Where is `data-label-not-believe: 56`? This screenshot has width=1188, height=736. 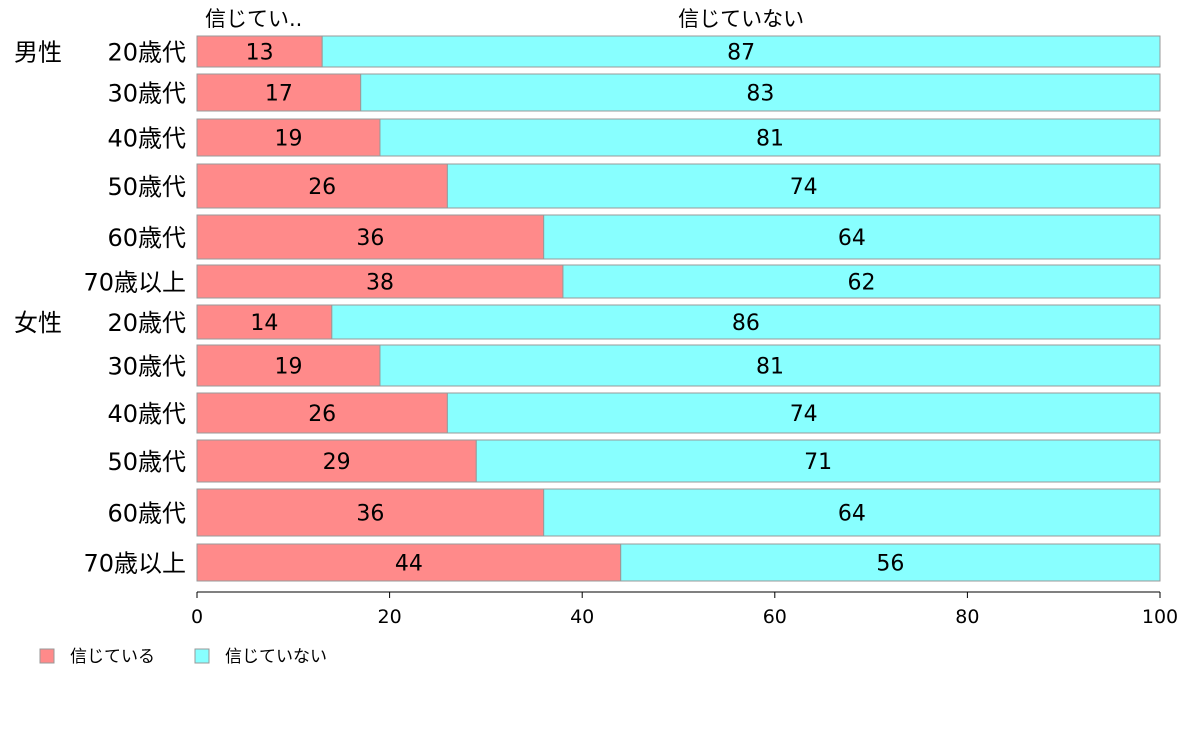
data-label-not-believe: 56 is located at coordinates (890, 564).